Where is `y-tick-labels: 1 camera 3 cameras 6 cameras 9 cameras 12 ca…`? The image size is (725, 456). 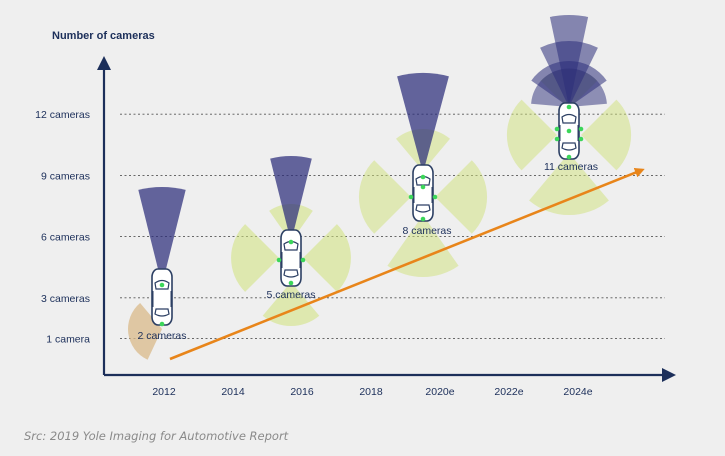 y-tick-labels: 1 camera 3 cameras 6 cameras 9 cameras 12 ca… is located at coordinates (62, 227).